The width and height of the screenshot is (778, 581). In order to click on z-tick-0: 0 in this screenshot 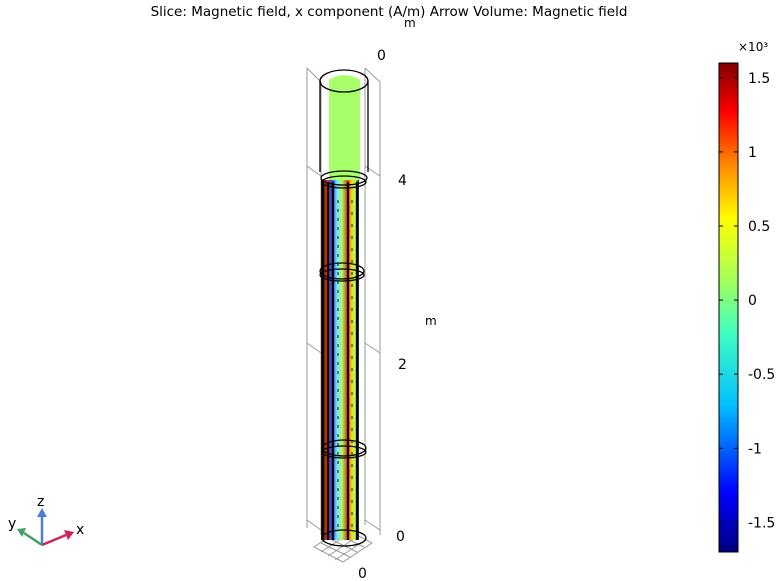, I will do `click(400, 537)`.